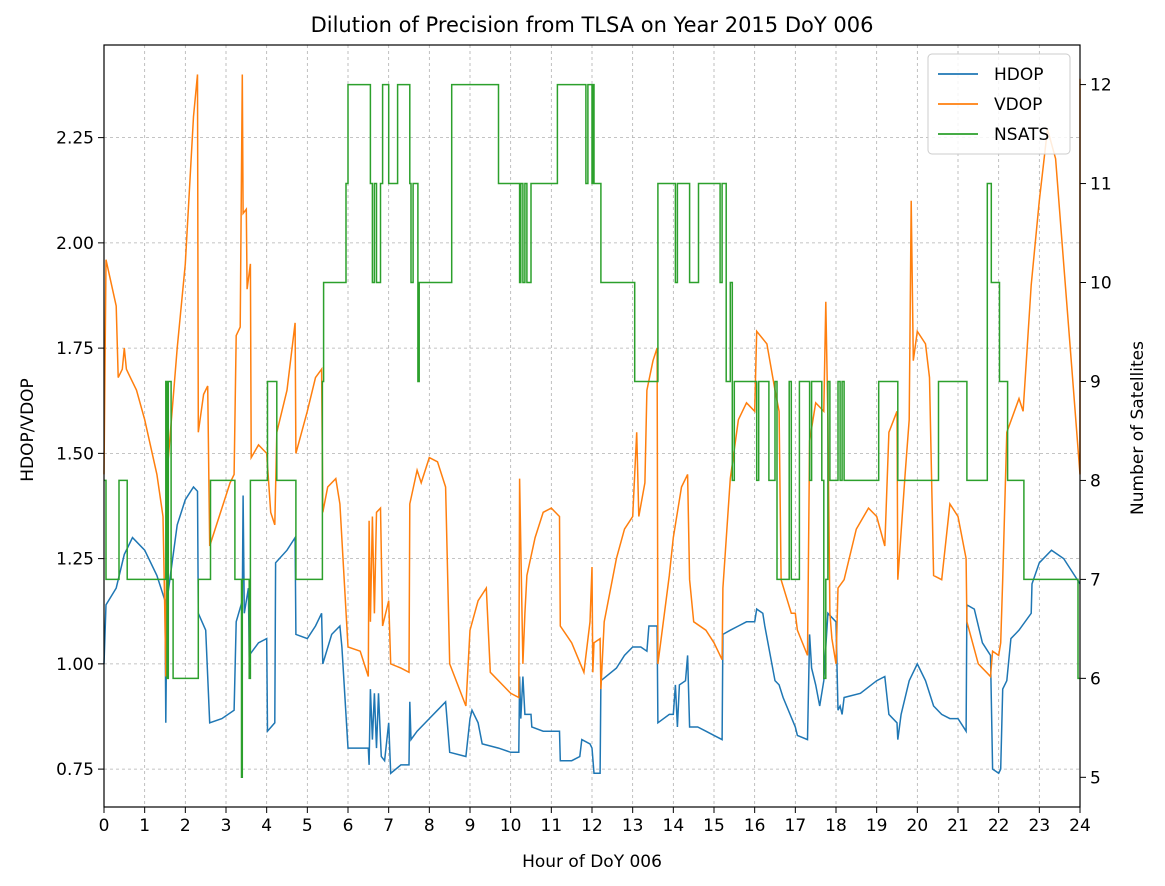 This screenshot has width=1165, height=886. Describe the element at coordinates (307, 826) in the screenshot. I see `x-tick-label: 5` at that location.